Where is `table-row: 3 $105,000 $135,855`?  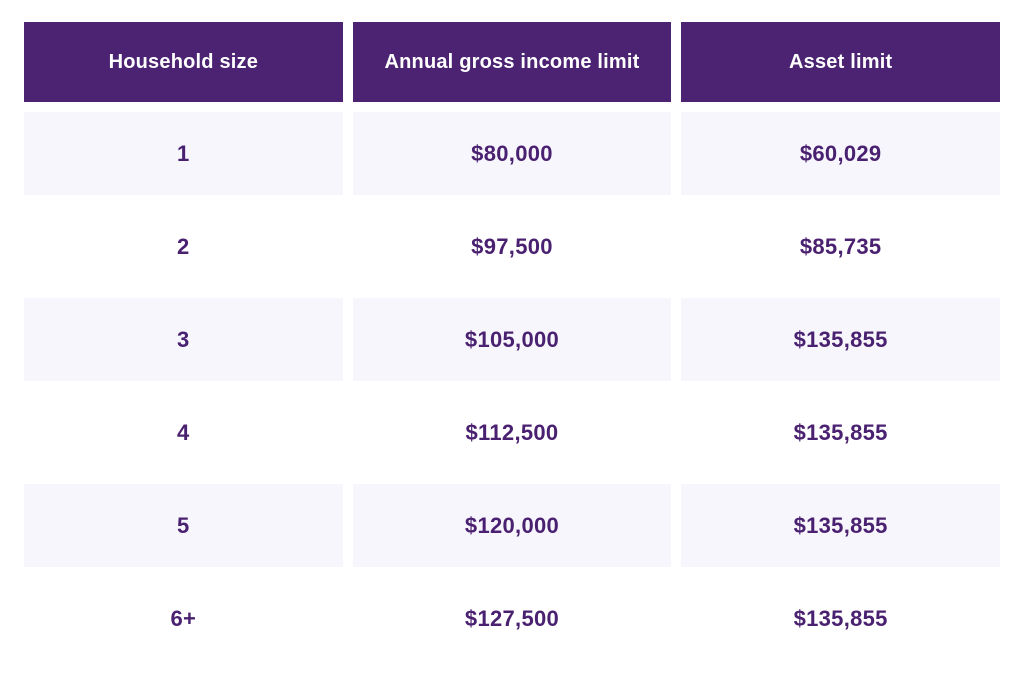 table-row: 3 $105,000 $135,855 is located at coordinates (512, 339).